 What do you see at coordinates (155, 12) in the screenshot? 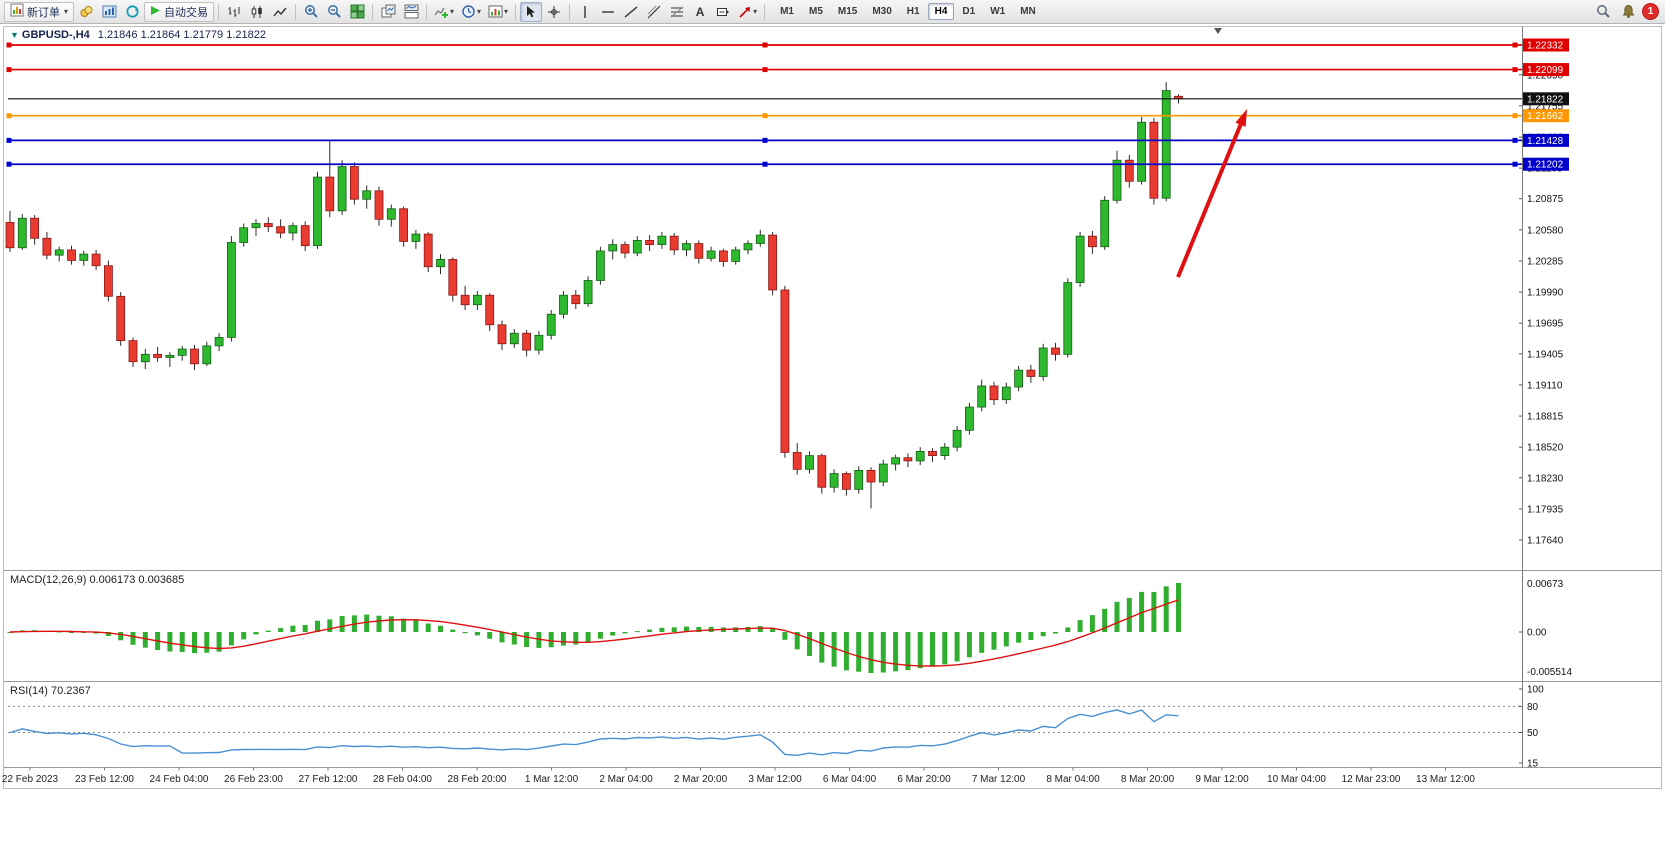
I see `play-icon` at bounding box center [155, 12].